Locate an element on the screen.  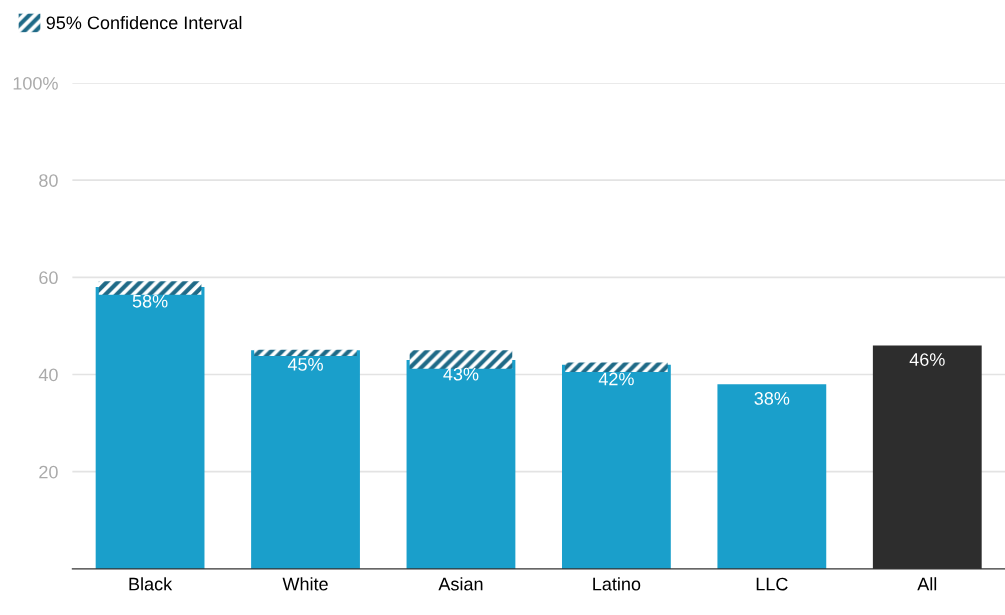
y-tick-label: 40 is located at coordinates (48, 375).